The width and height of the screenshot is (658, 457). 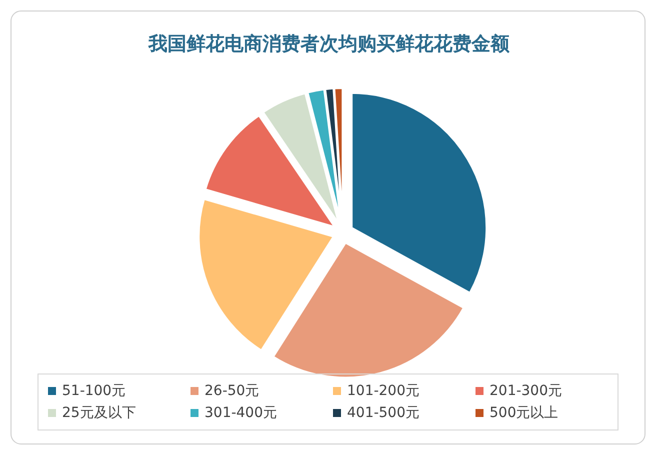 I want to click on legend-label: 26-50元, so click(x=232, y=390).